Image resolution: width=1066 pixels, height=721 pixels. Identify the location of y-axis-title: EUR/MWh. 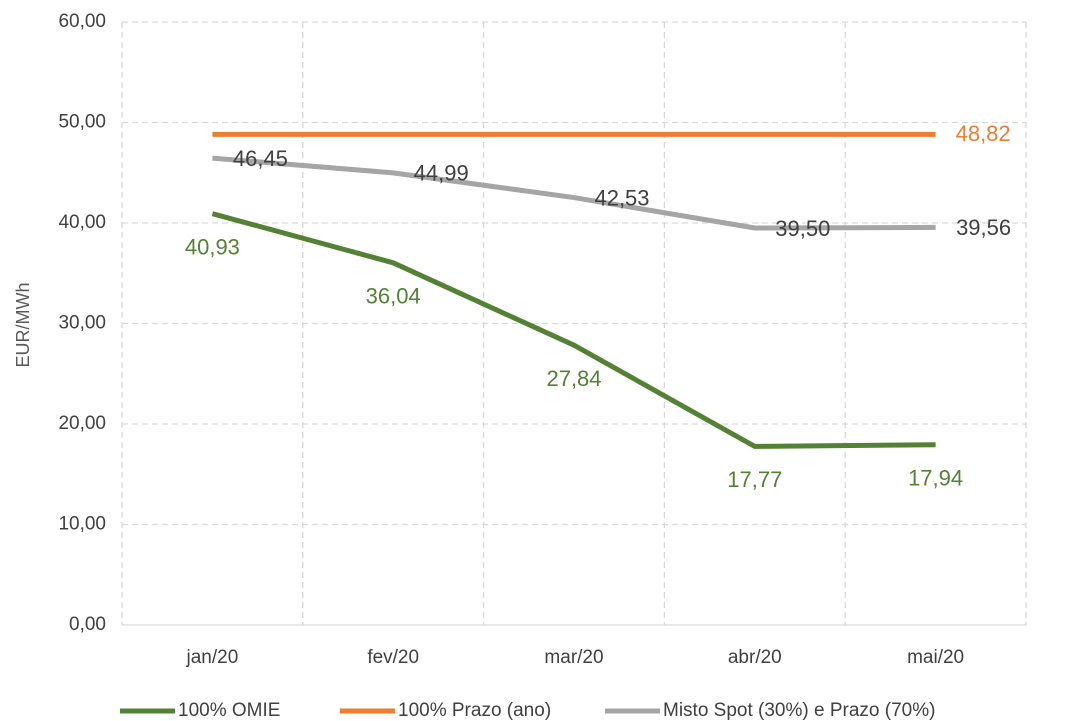
(23, 325).